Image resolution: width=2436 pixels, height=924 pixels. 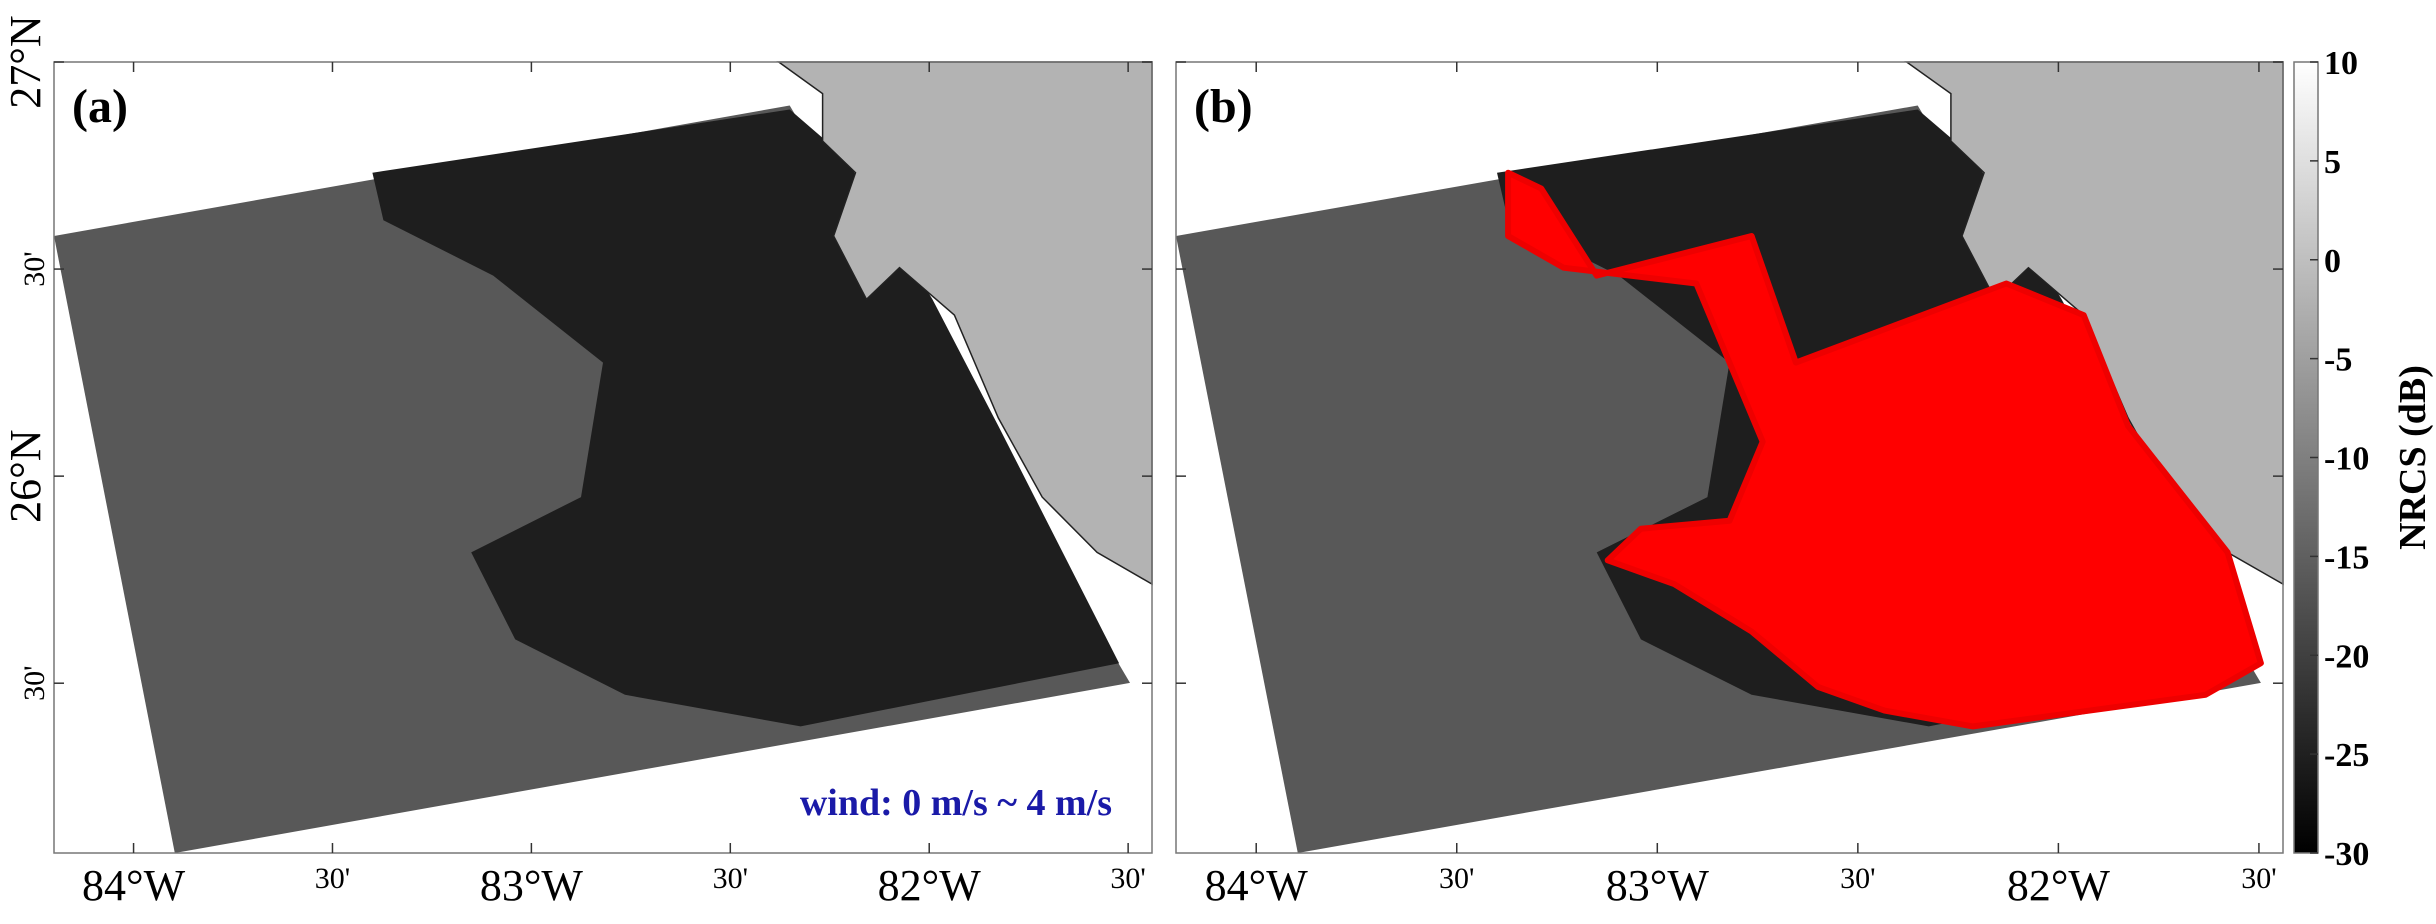 What do you see at coordinates (2346, 459) in the screenshot?
I see `colorbar-tick-label: -10` at bounding box center [2346, 459].